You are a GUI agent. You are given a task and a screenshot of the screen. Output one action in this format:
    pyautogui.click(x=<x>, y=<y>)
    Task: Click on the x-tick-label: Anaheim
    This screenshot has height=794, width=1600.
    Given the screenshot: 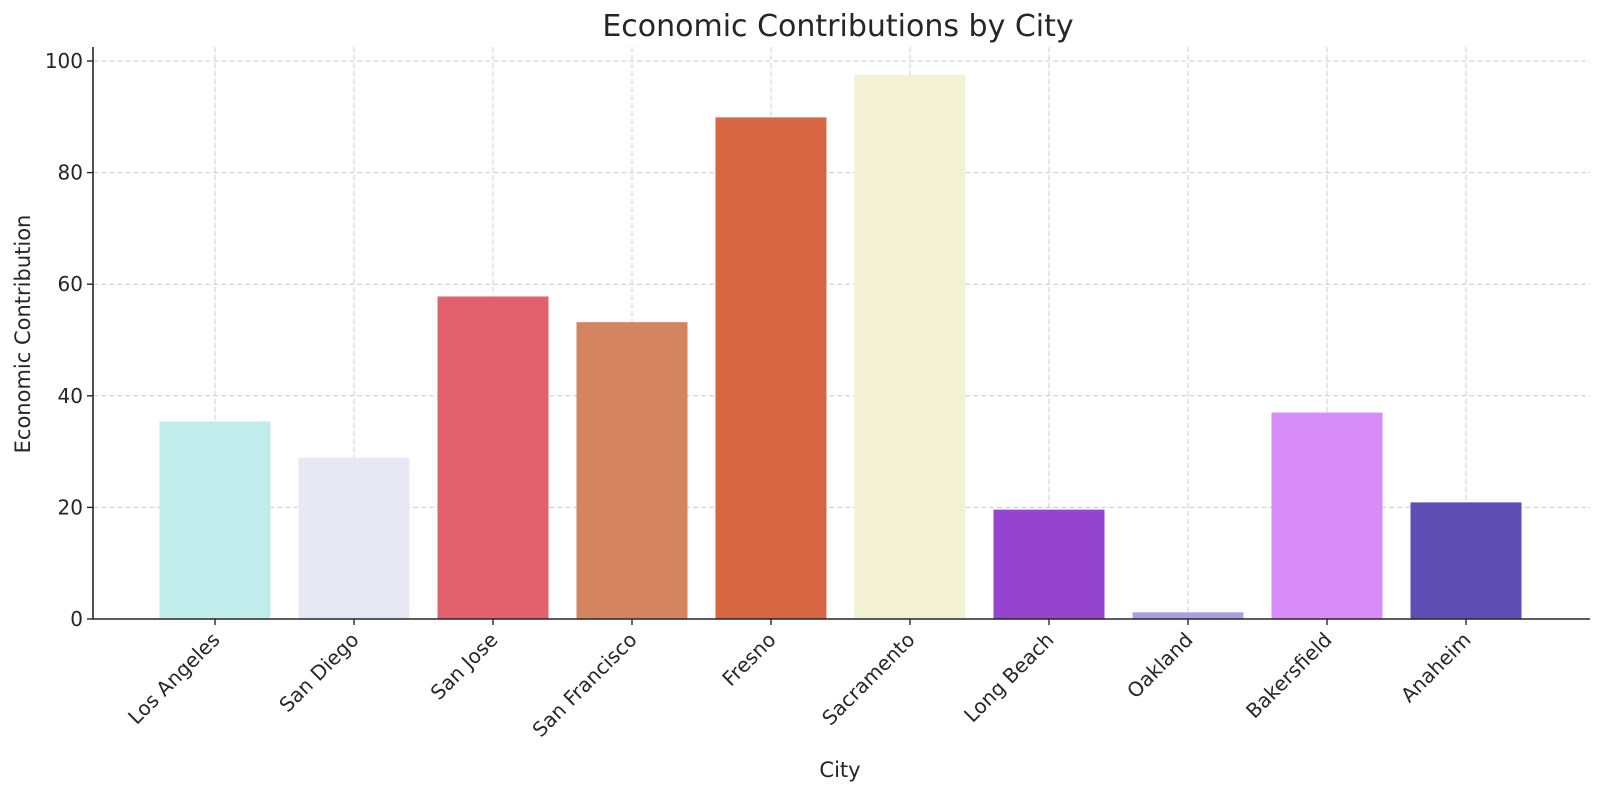 What is the action you would take?
    pyautogui.click(x=1436, y=668)
    